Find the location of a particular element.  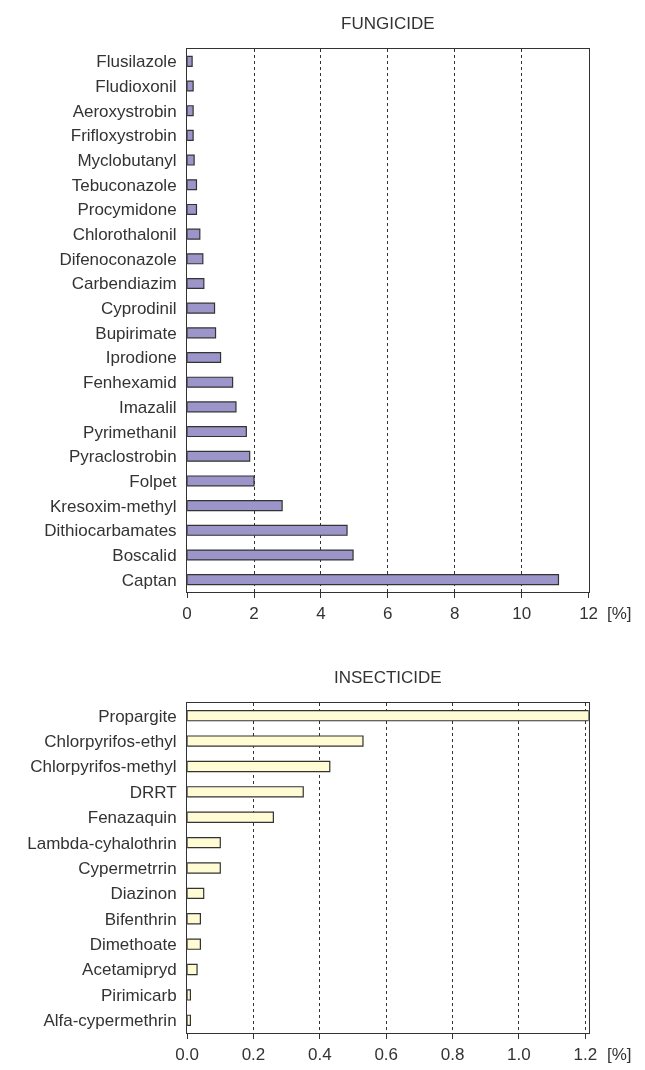

y-tick-label: Chlorothalonil is located at coordinates (124, 235).